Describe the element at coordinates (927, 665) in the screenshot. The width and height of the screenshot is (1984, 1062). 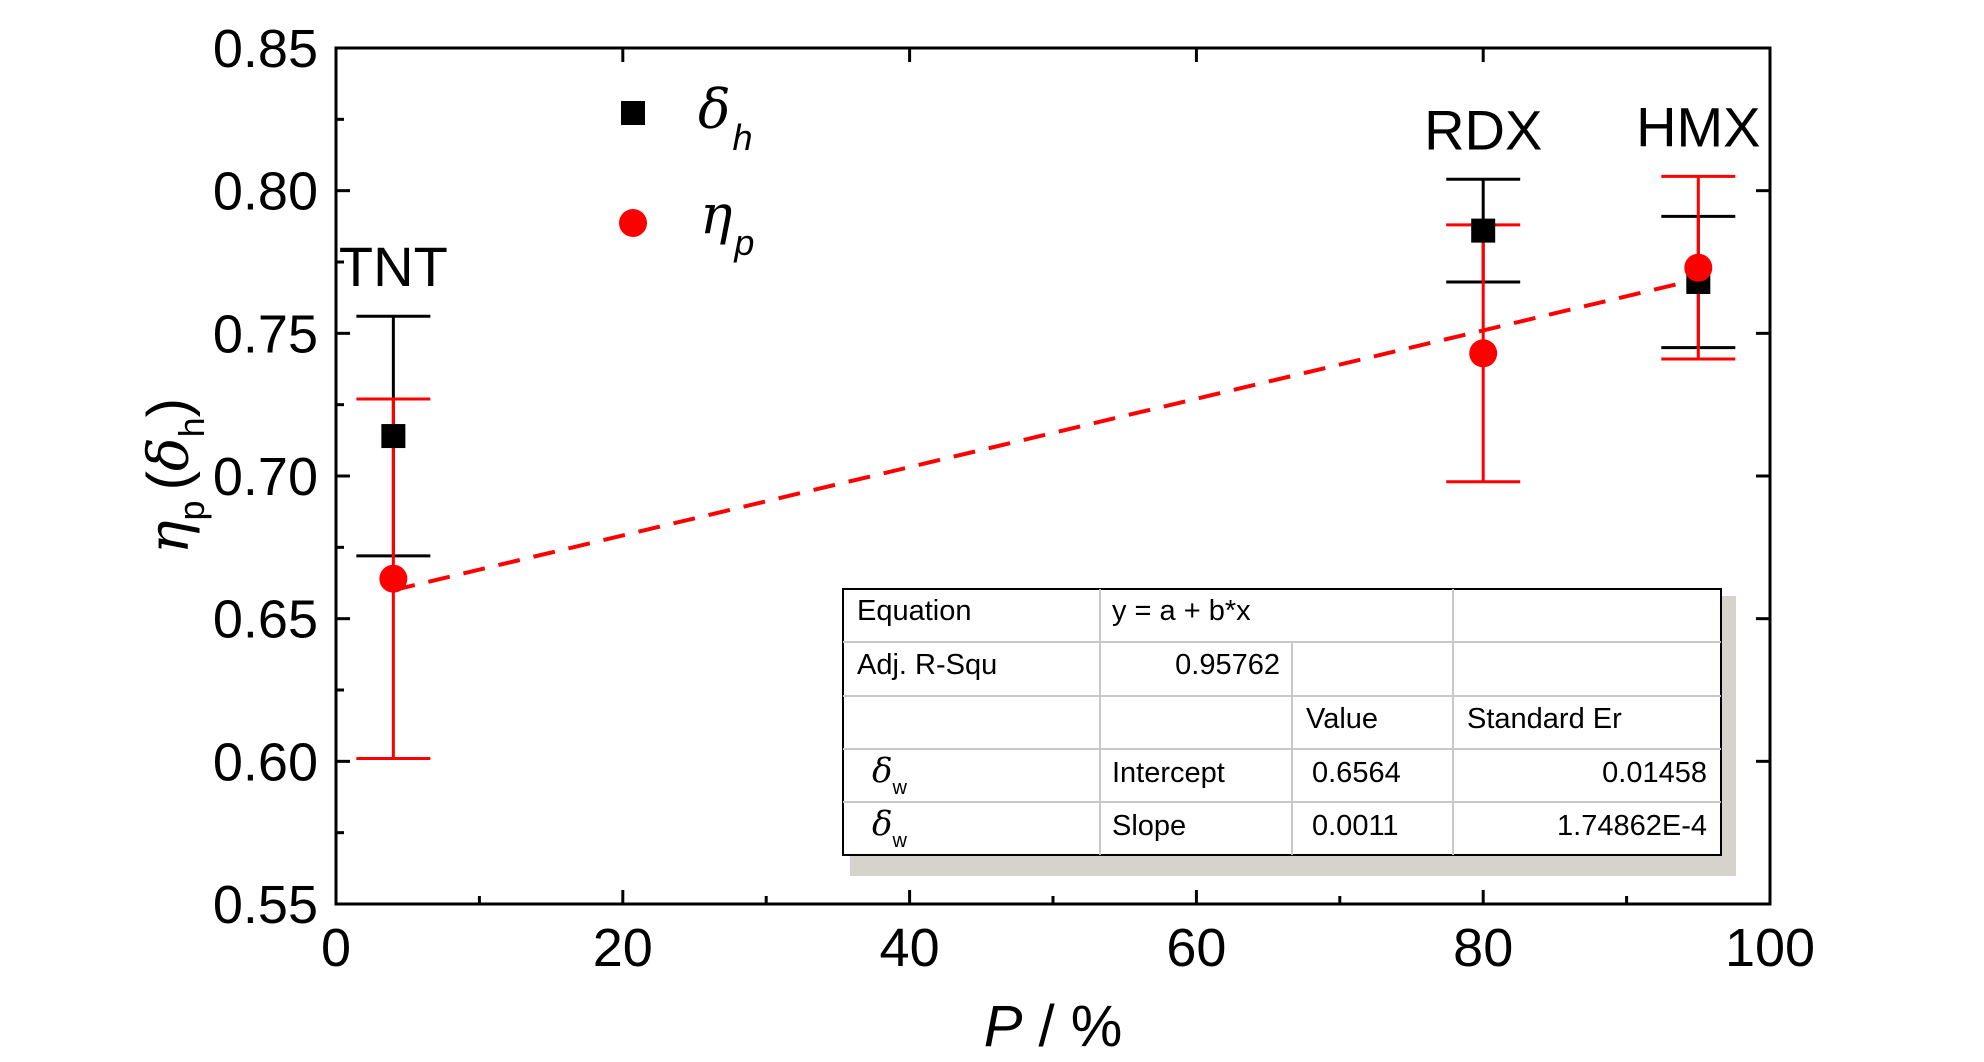
I see `fit-table-adj-r-label: Adj. R-Squ` at that location.